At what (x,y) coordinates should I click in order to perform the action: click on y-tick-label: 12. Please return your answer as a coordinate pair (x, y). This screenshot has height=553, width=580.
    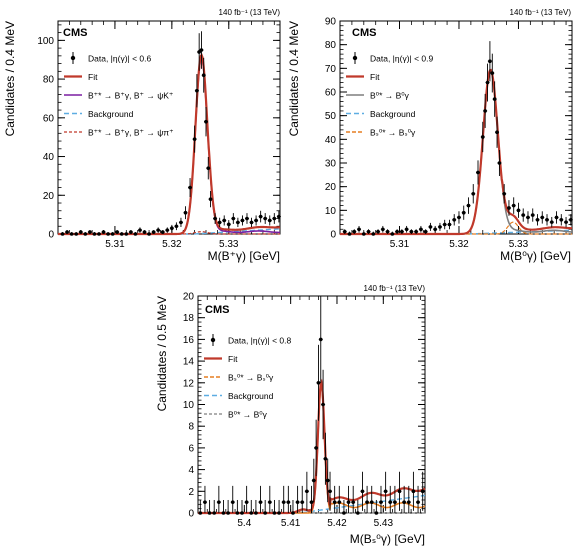
    Looking at the image, I should click on (189, 383).